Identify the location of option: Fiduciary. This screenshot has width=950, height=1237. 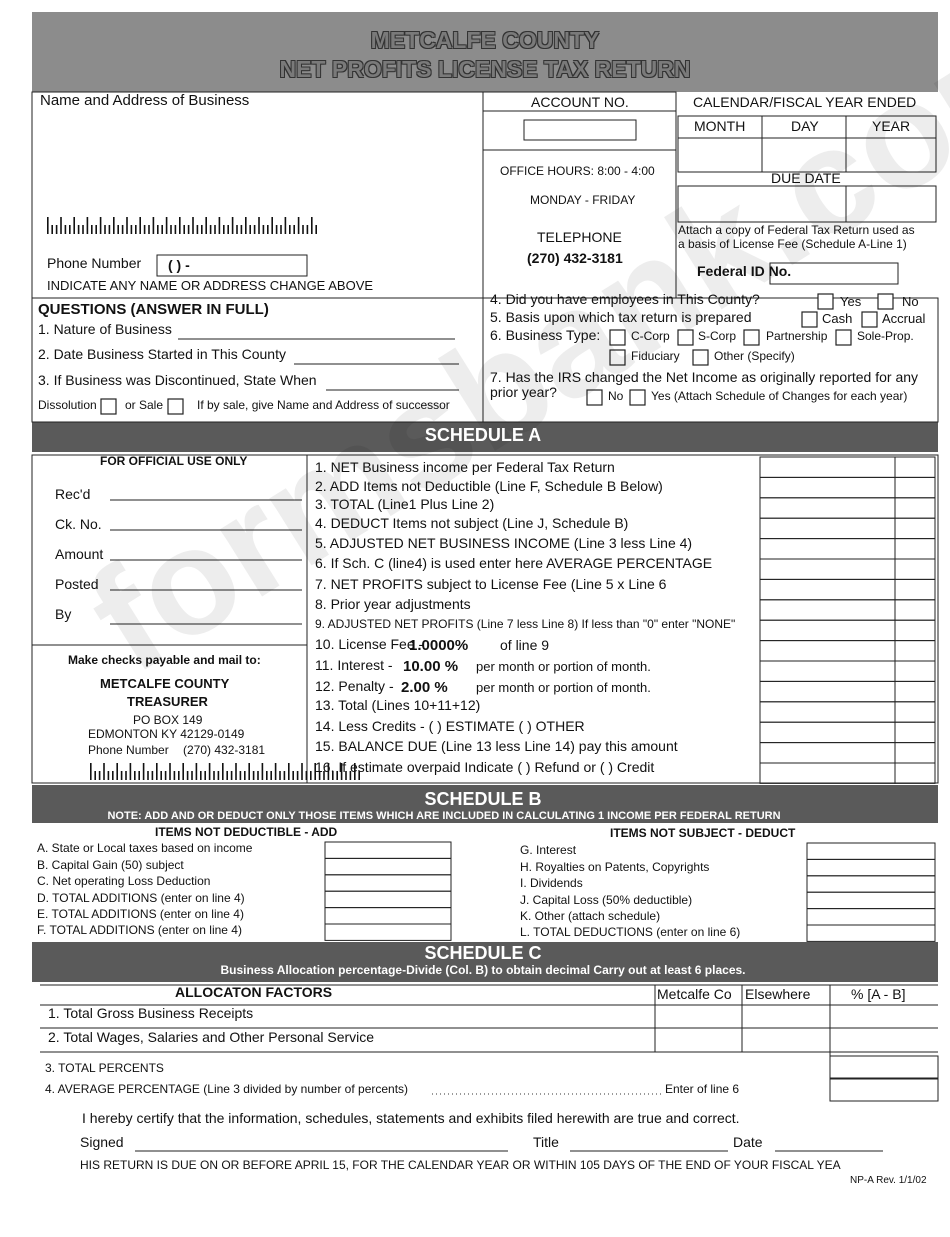
(655, 356).